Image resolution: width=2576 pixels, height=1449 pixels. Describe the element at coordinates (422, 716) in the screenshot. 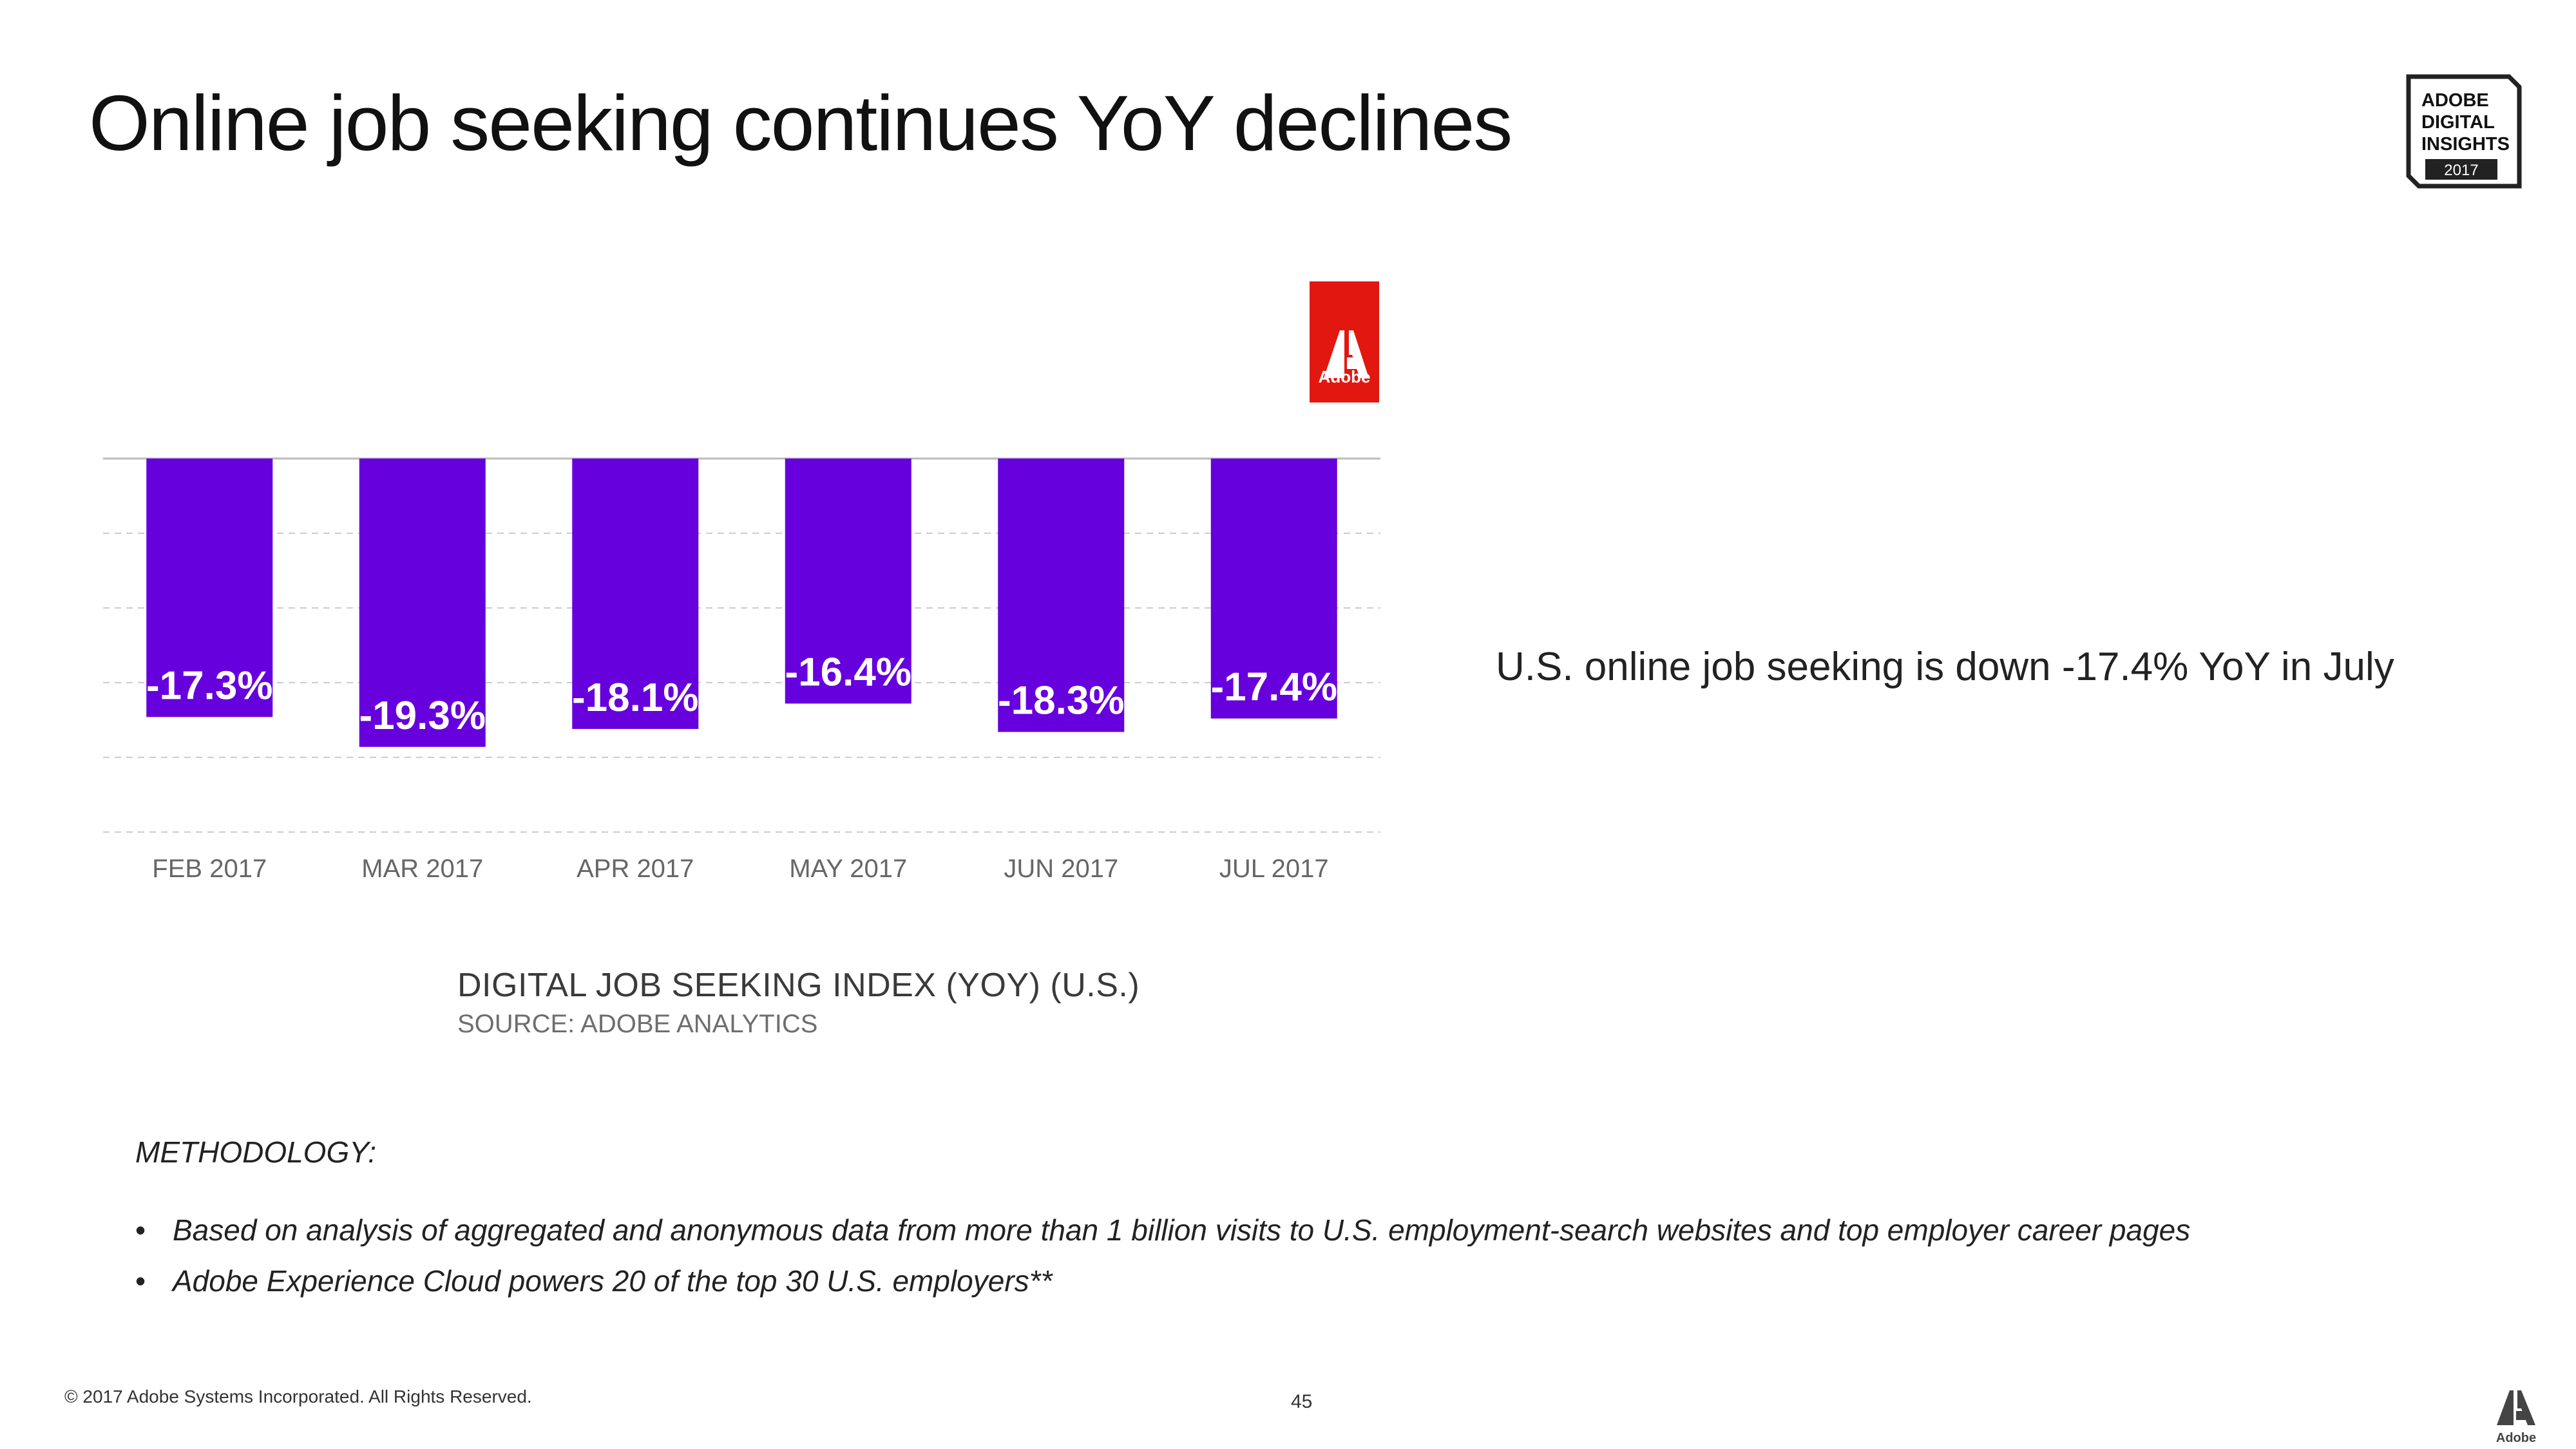

I see `chart-data-label: -19.3%` at that location.